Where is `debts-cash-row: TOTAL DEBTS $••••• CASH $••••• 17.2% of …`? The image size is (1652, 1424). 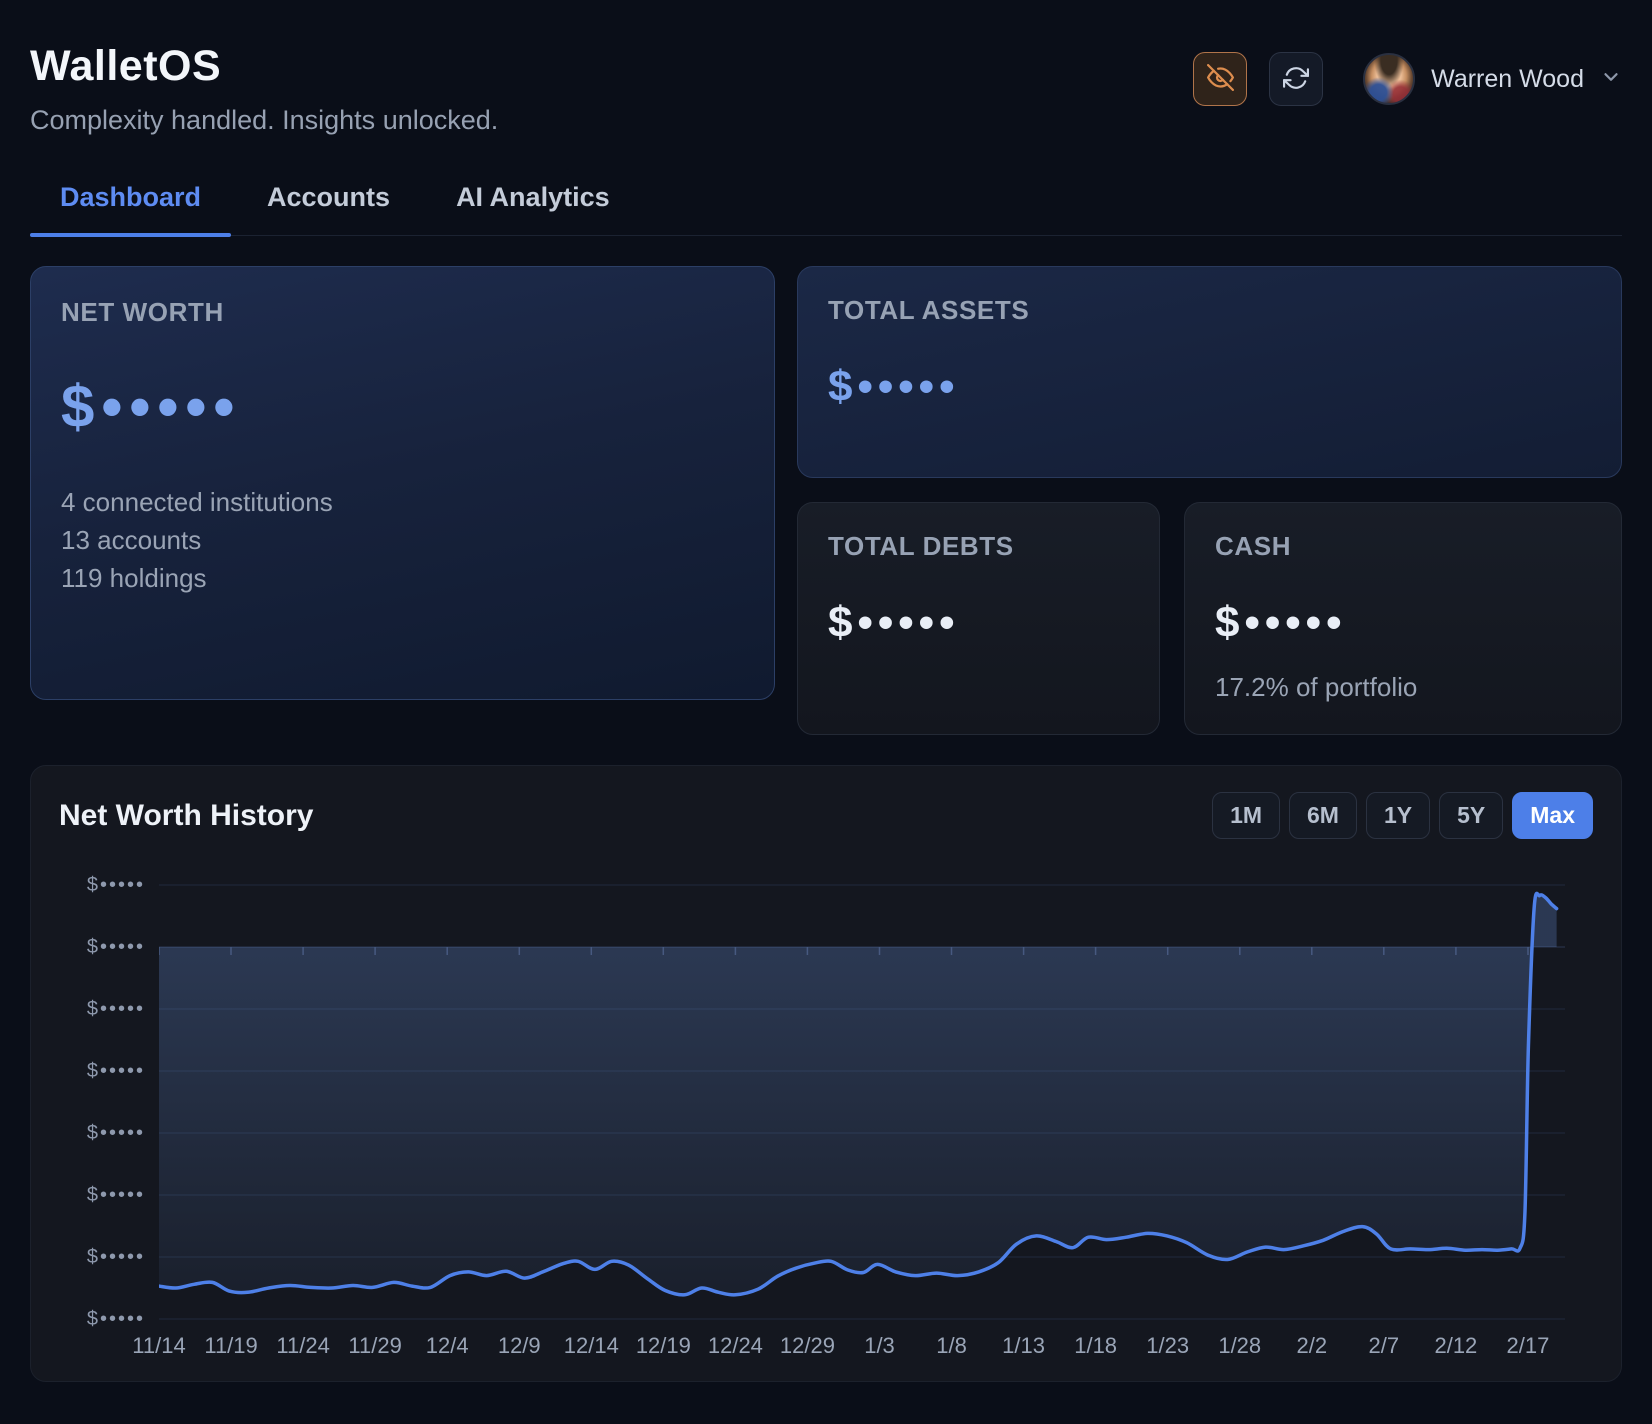
debts-cash-row: TOTAL DEBTS $••••• CASH $••••• 17.2% of … is located at coordinates (1209, 618).